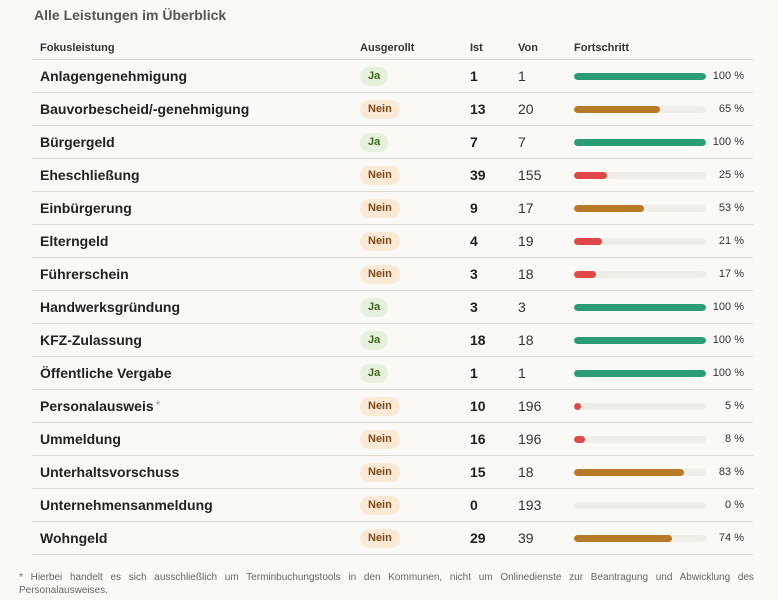  What do you see at coordinates (196, 439) in the screenshot?
I see `service-name-cell: Ummeldung` at bounding box center [196, 439].